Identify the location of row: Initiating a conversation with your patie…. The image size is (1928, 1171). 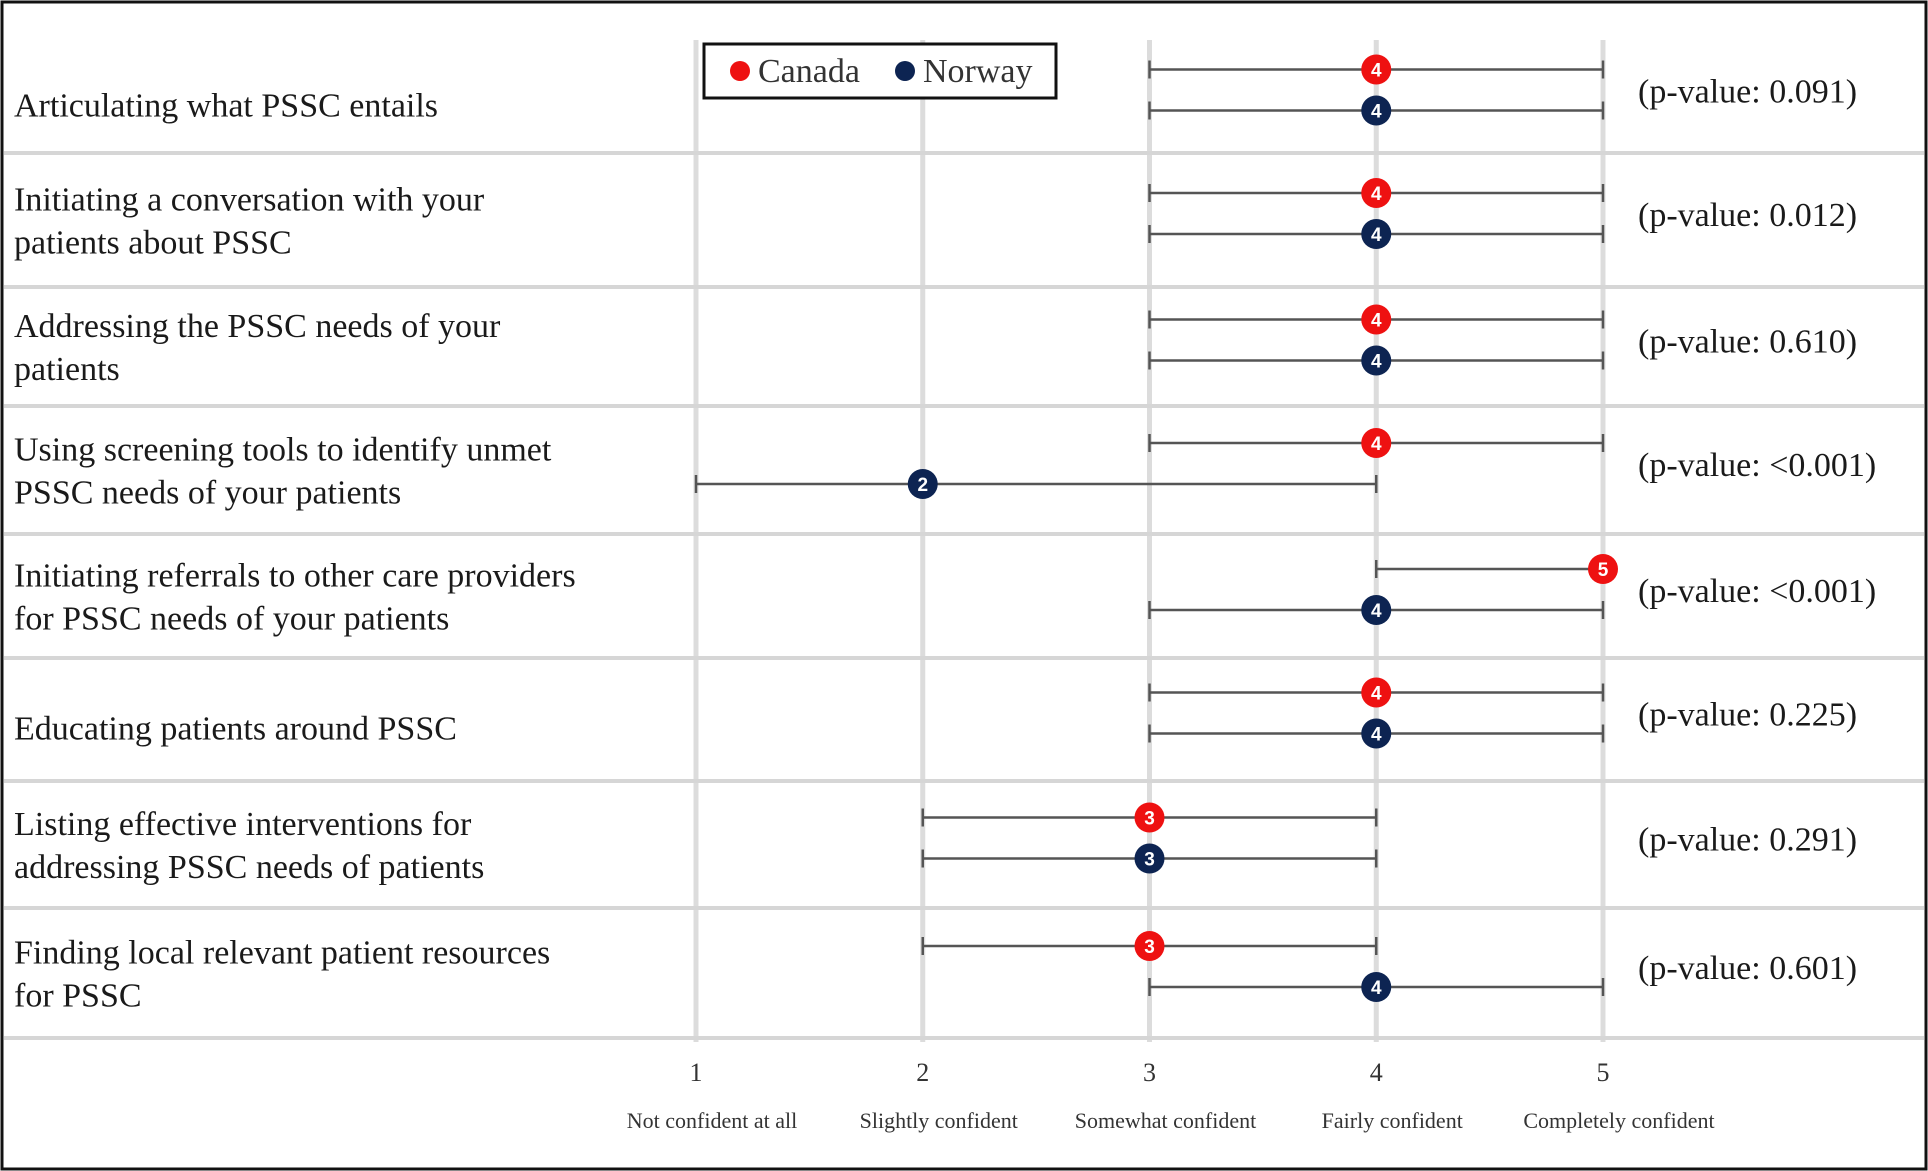
(935, 220).